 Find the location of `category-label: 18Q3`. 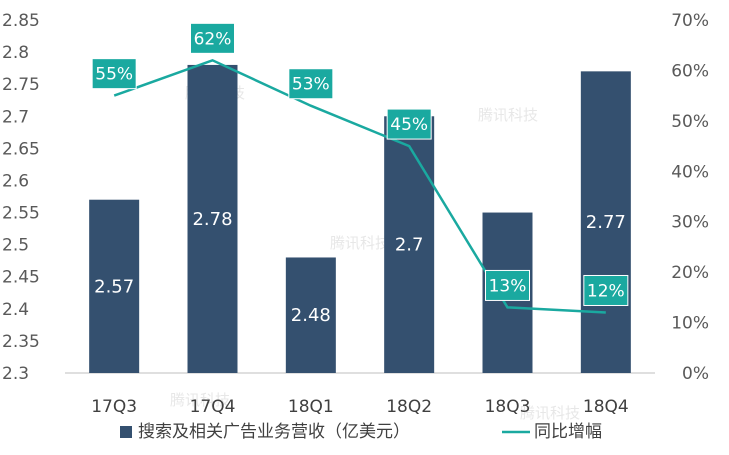

category-label: 18Q3 is located at coordinates (508, 407).